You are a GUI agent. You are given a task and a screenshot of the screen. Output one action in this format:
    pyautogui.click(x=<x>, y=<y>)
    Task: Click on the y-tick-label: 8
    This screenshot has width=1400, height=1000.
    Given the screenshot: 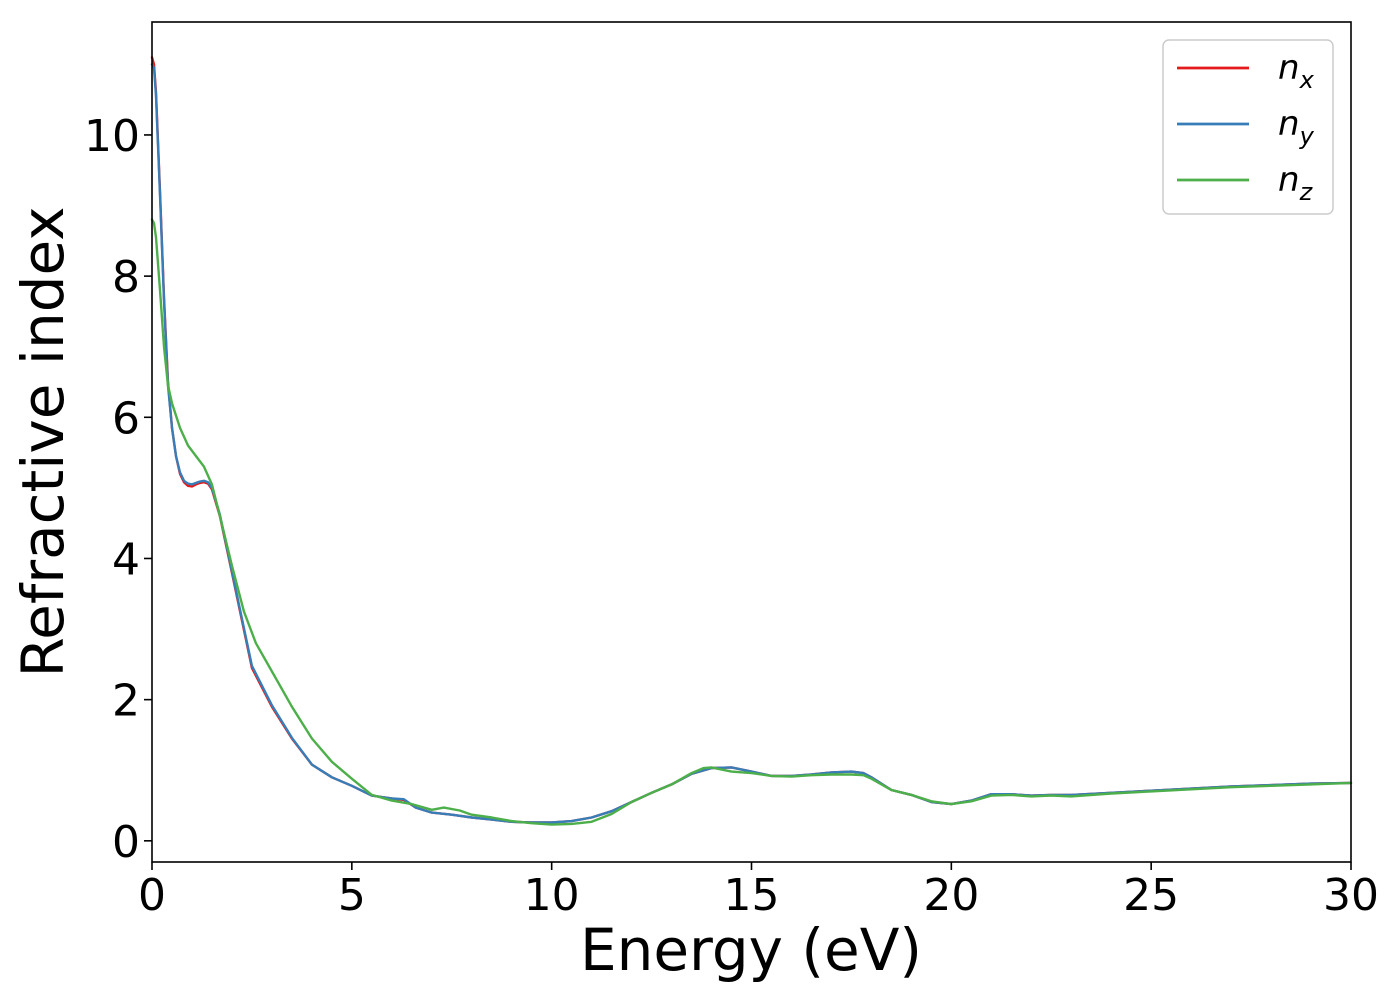 What is the action you would take?
    pyautogui.click(x=126, y=277)
    